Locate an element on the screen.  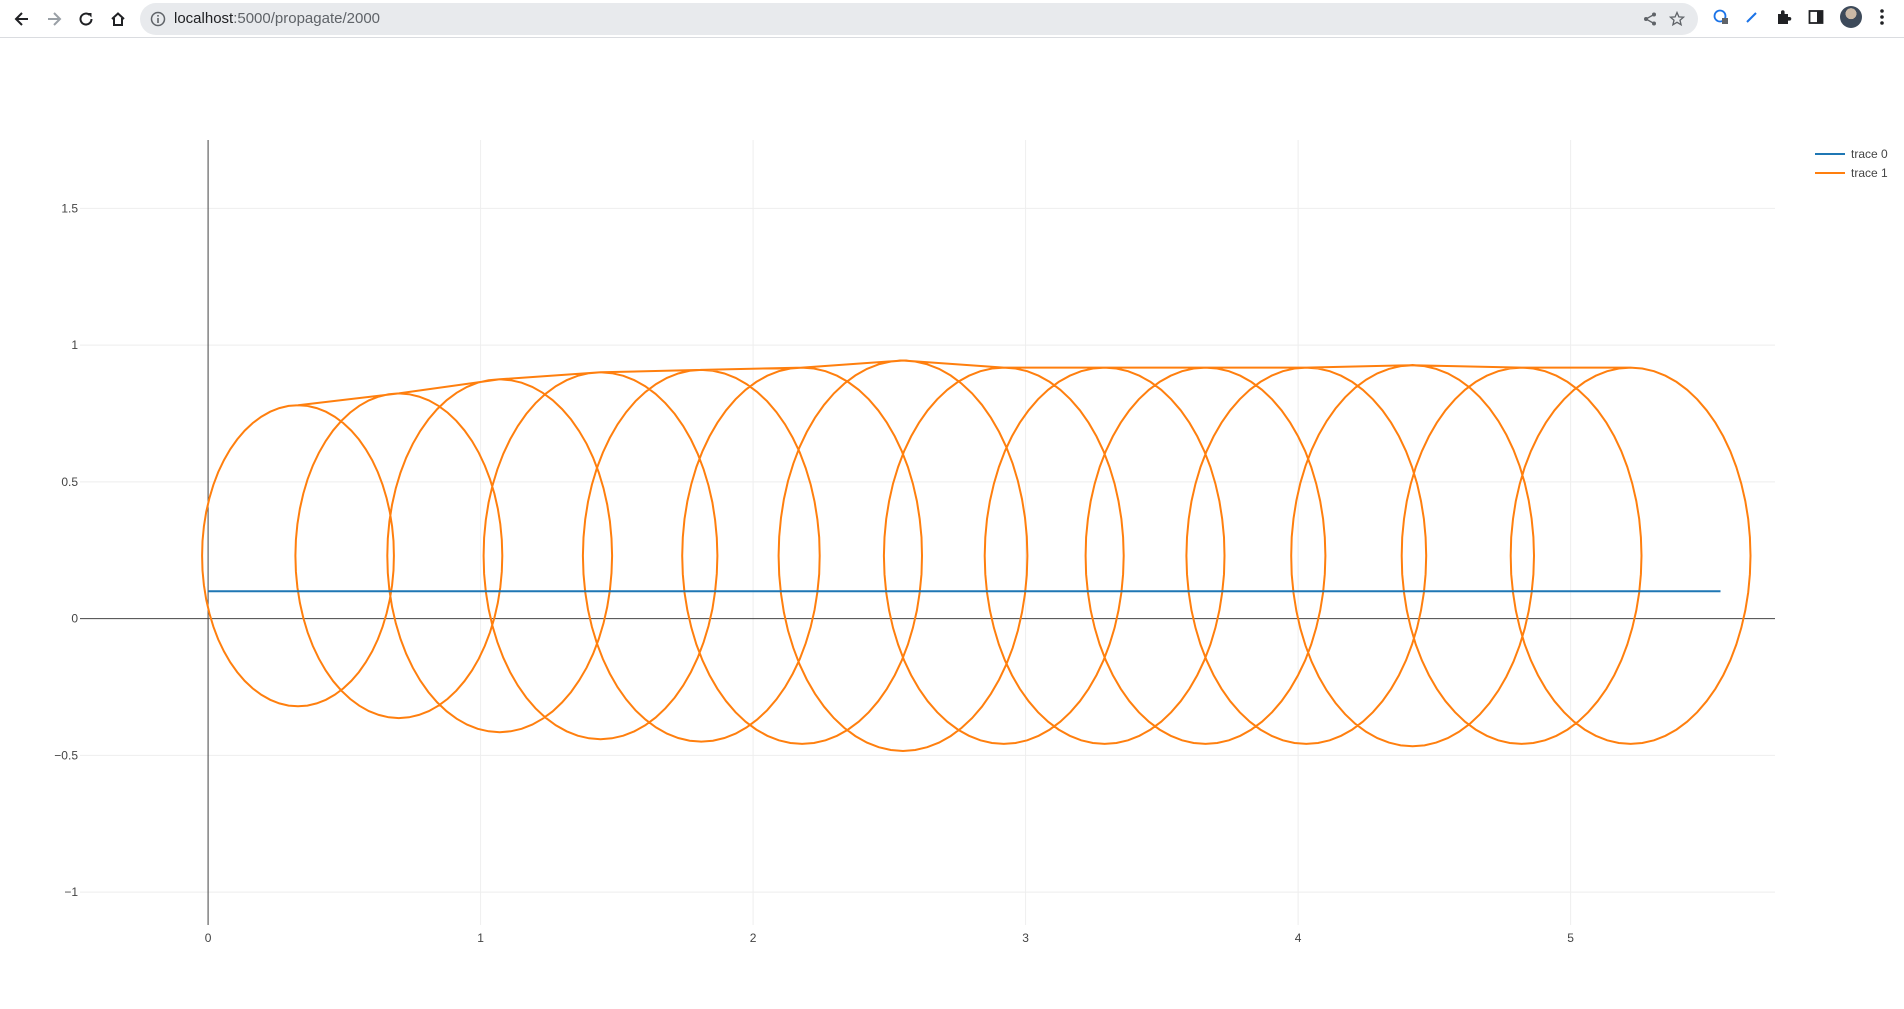
extension-puzzle-icon is located at coordinates (1784, 17).